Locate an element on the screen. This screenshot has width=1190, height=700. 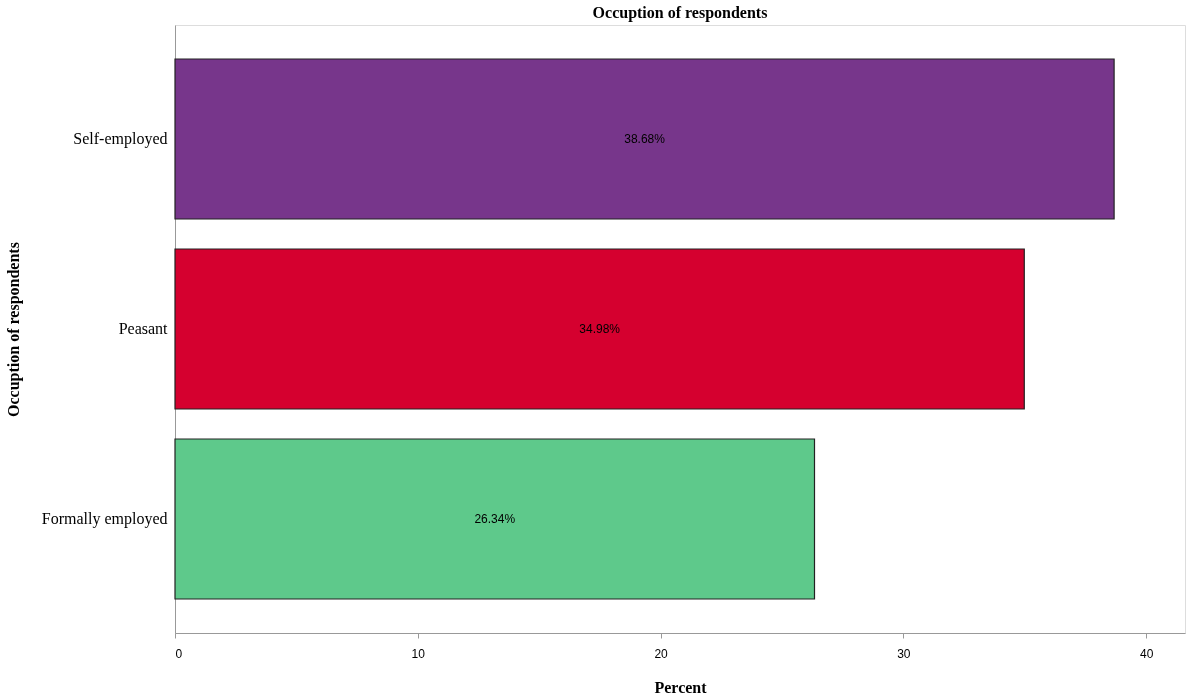
data-label: 26.34% is located at coordinates (495, 519).